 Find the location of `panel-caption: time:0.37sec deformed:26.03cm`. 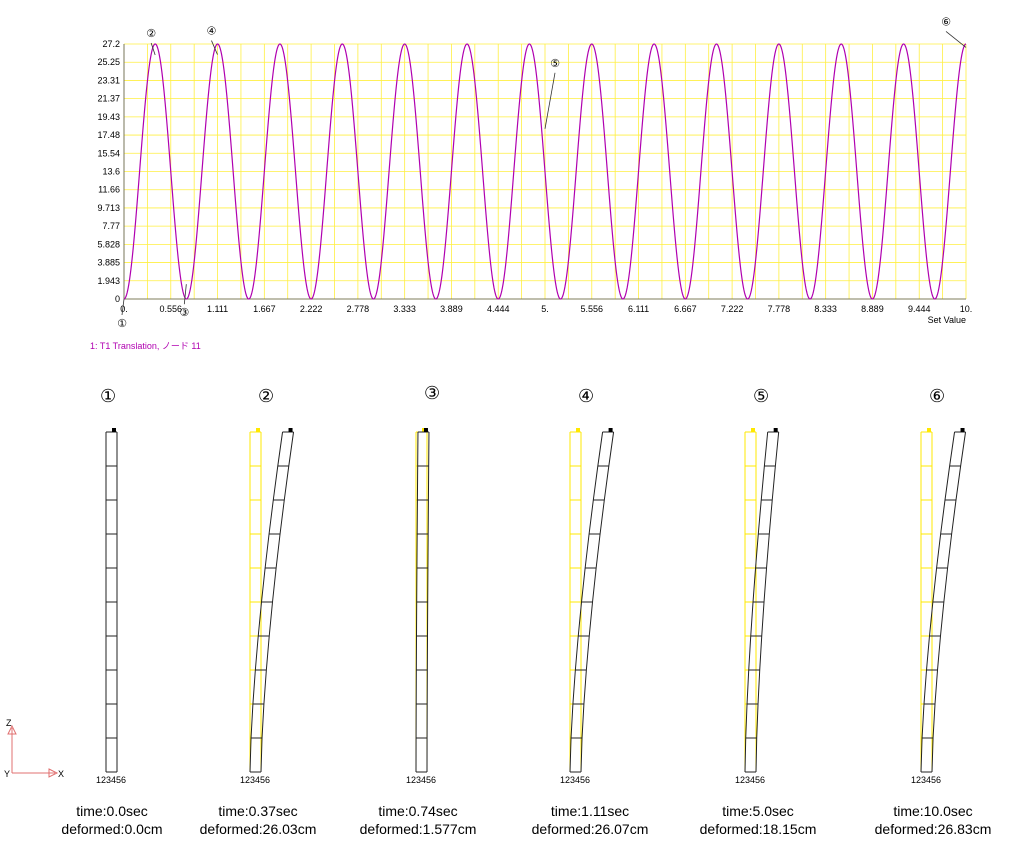

panel-caption: time:0.37sec deformed:26.03cm is located at coordinates (258, 820).